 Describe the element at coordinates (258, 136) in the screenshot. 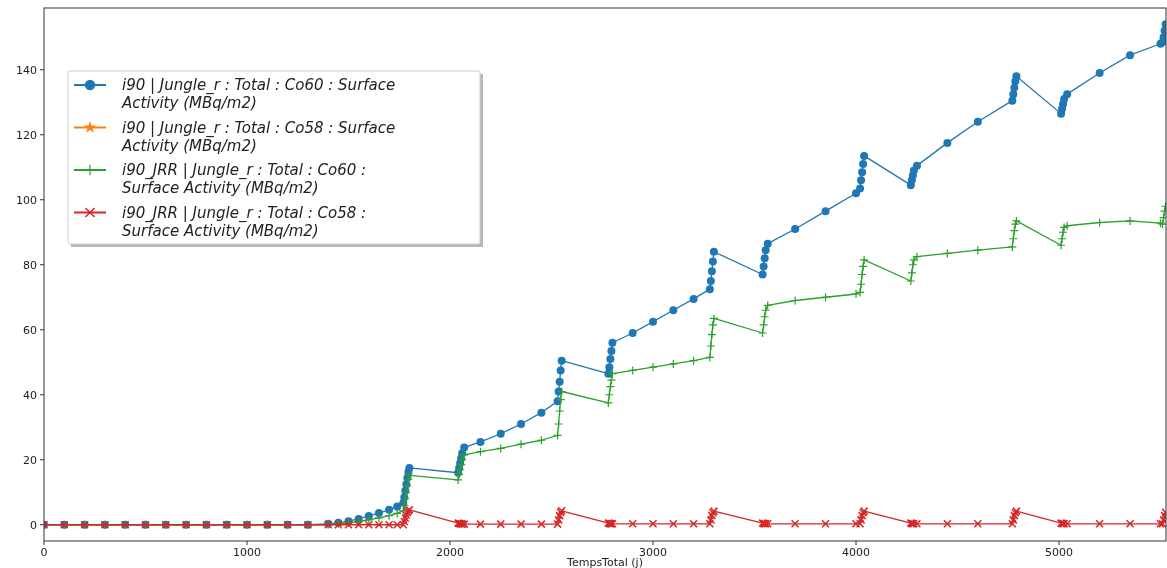

I see `legend-label: i90 | Jungle_r : Total : Co58 : Surface Activity (MBq/m2)` at that location.